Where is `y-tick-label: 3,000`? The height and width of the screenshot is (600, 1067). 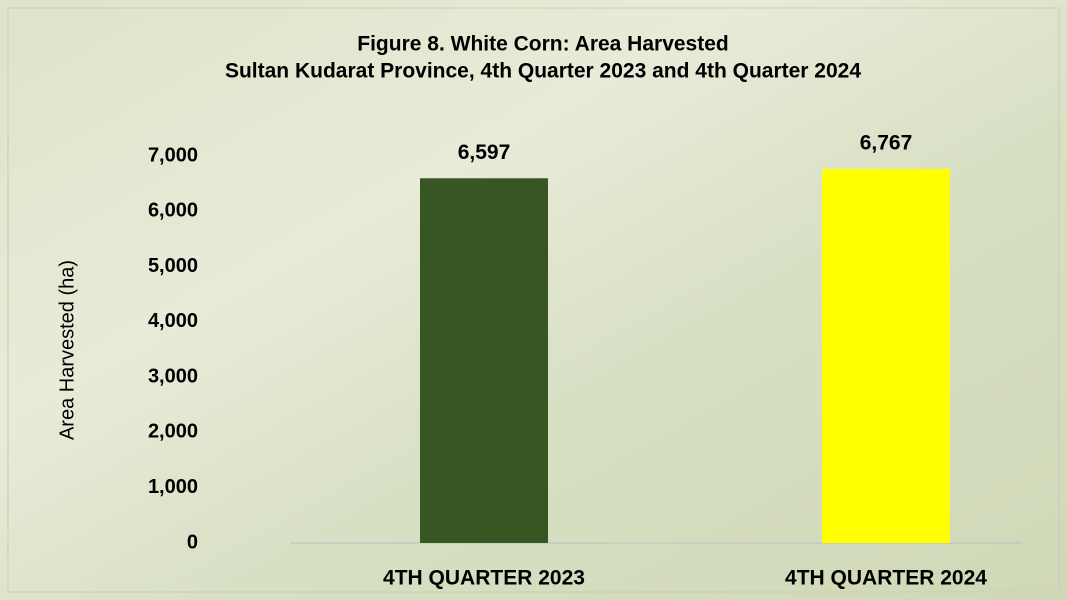
y-tick-label: 3,000 is located at coordinates (173, 376).